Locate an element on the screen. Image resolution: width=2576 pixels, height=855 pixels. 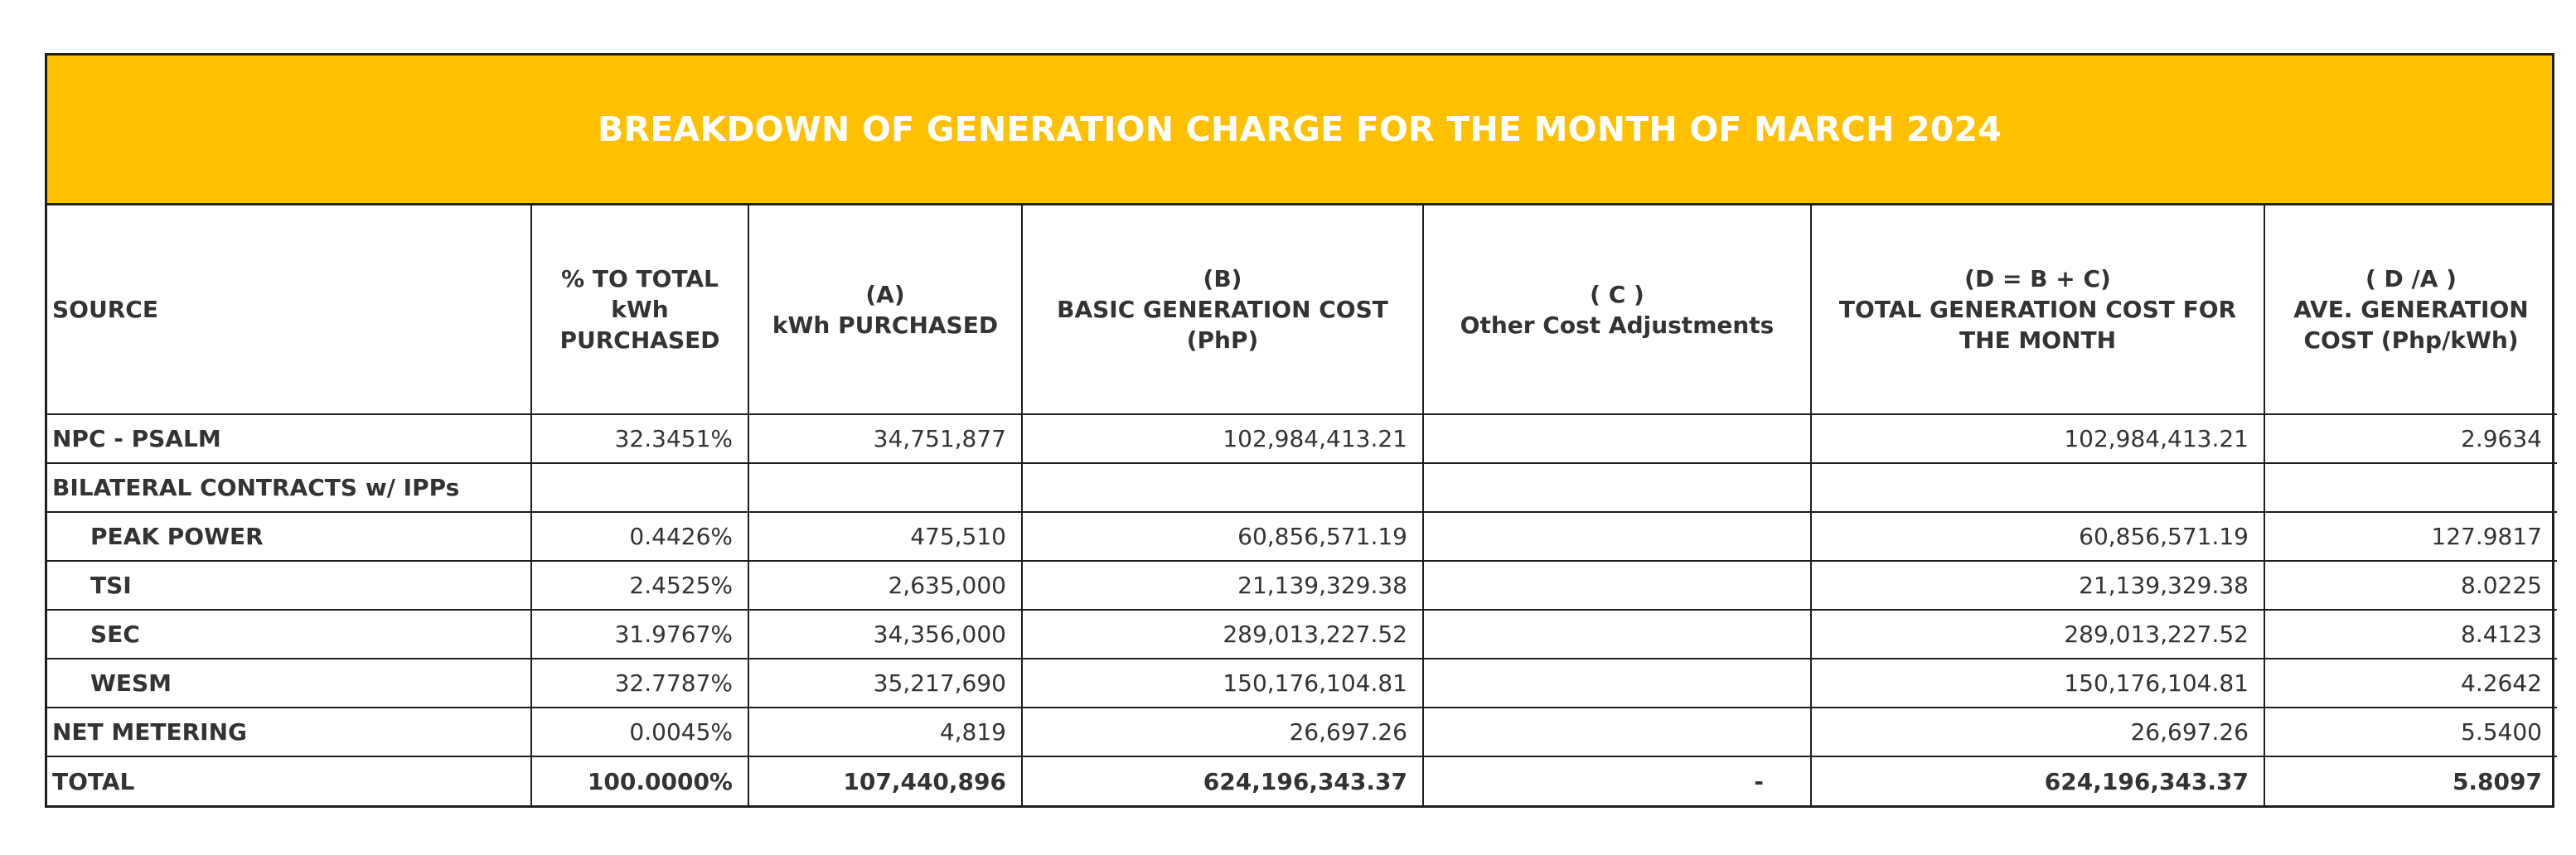
header-kwh-purchased: (A) kWh PURCHASED is located at coordinates (885, 310).